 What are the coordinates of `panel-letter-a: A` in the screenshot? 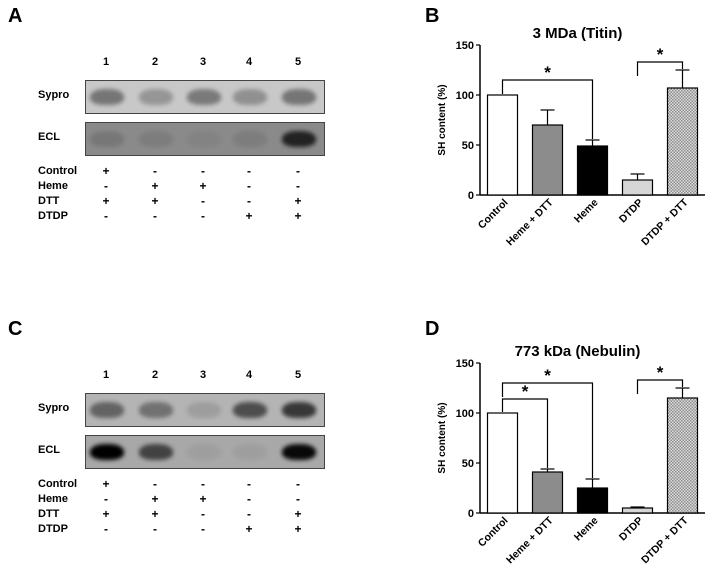 It's located at (15, 16).